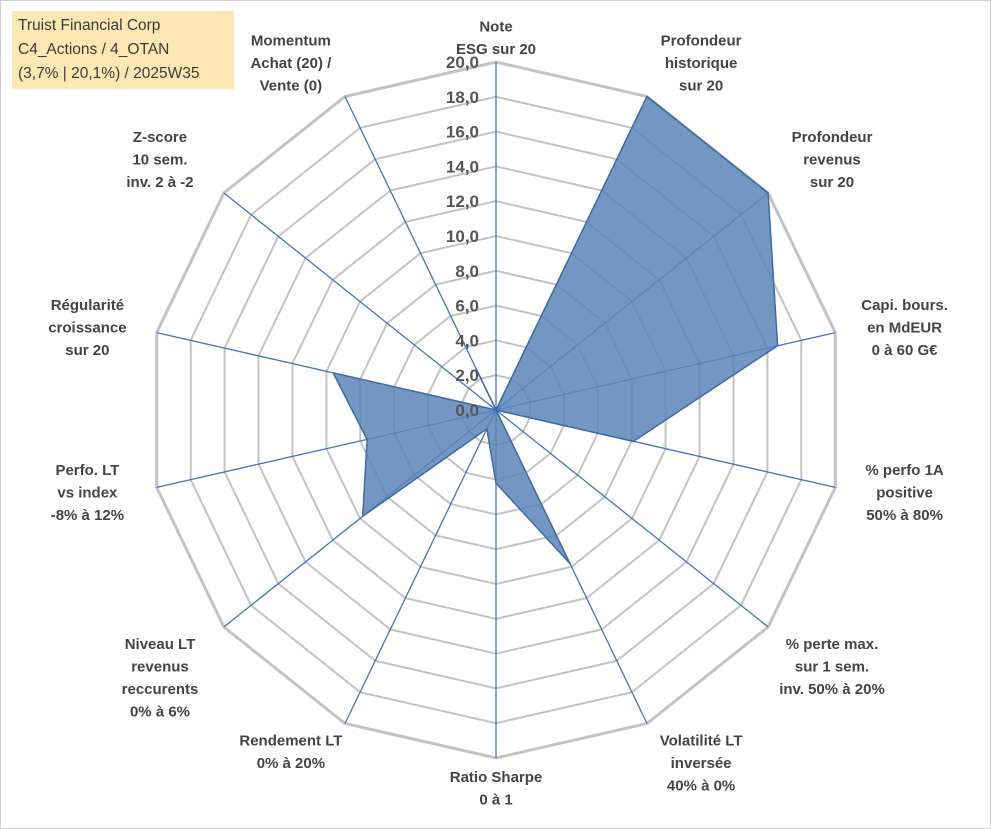  I want to click on axis-label-line: positive, so click(904, 492).